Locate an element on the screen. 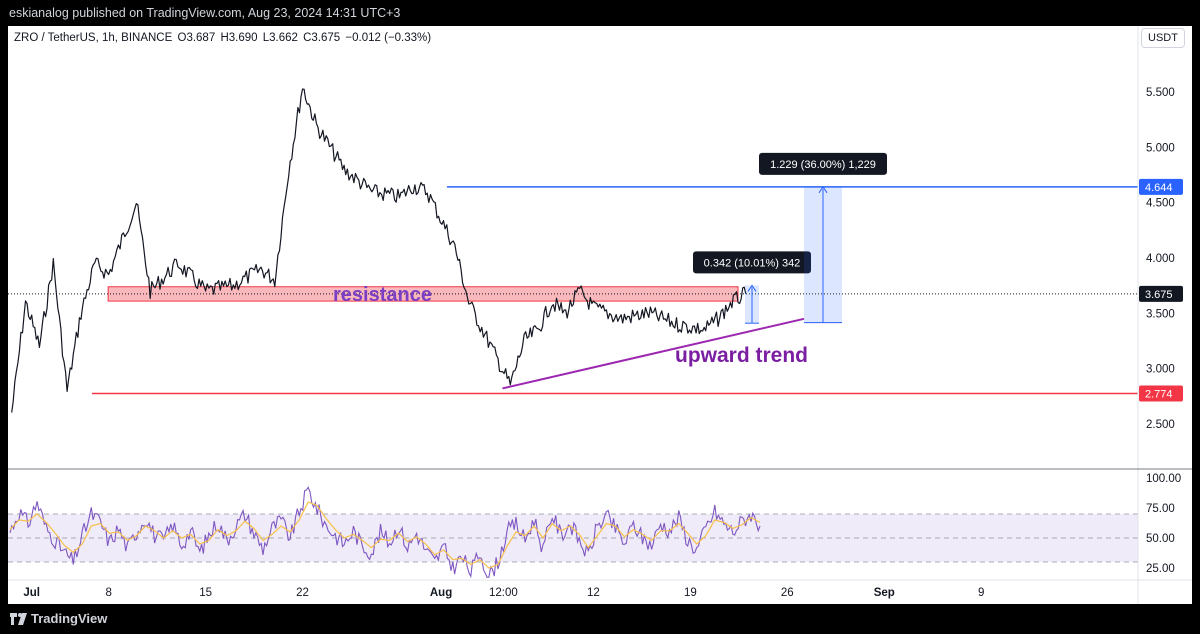  price-tick-label: 3.000 is located at coordinates (1160, 370).